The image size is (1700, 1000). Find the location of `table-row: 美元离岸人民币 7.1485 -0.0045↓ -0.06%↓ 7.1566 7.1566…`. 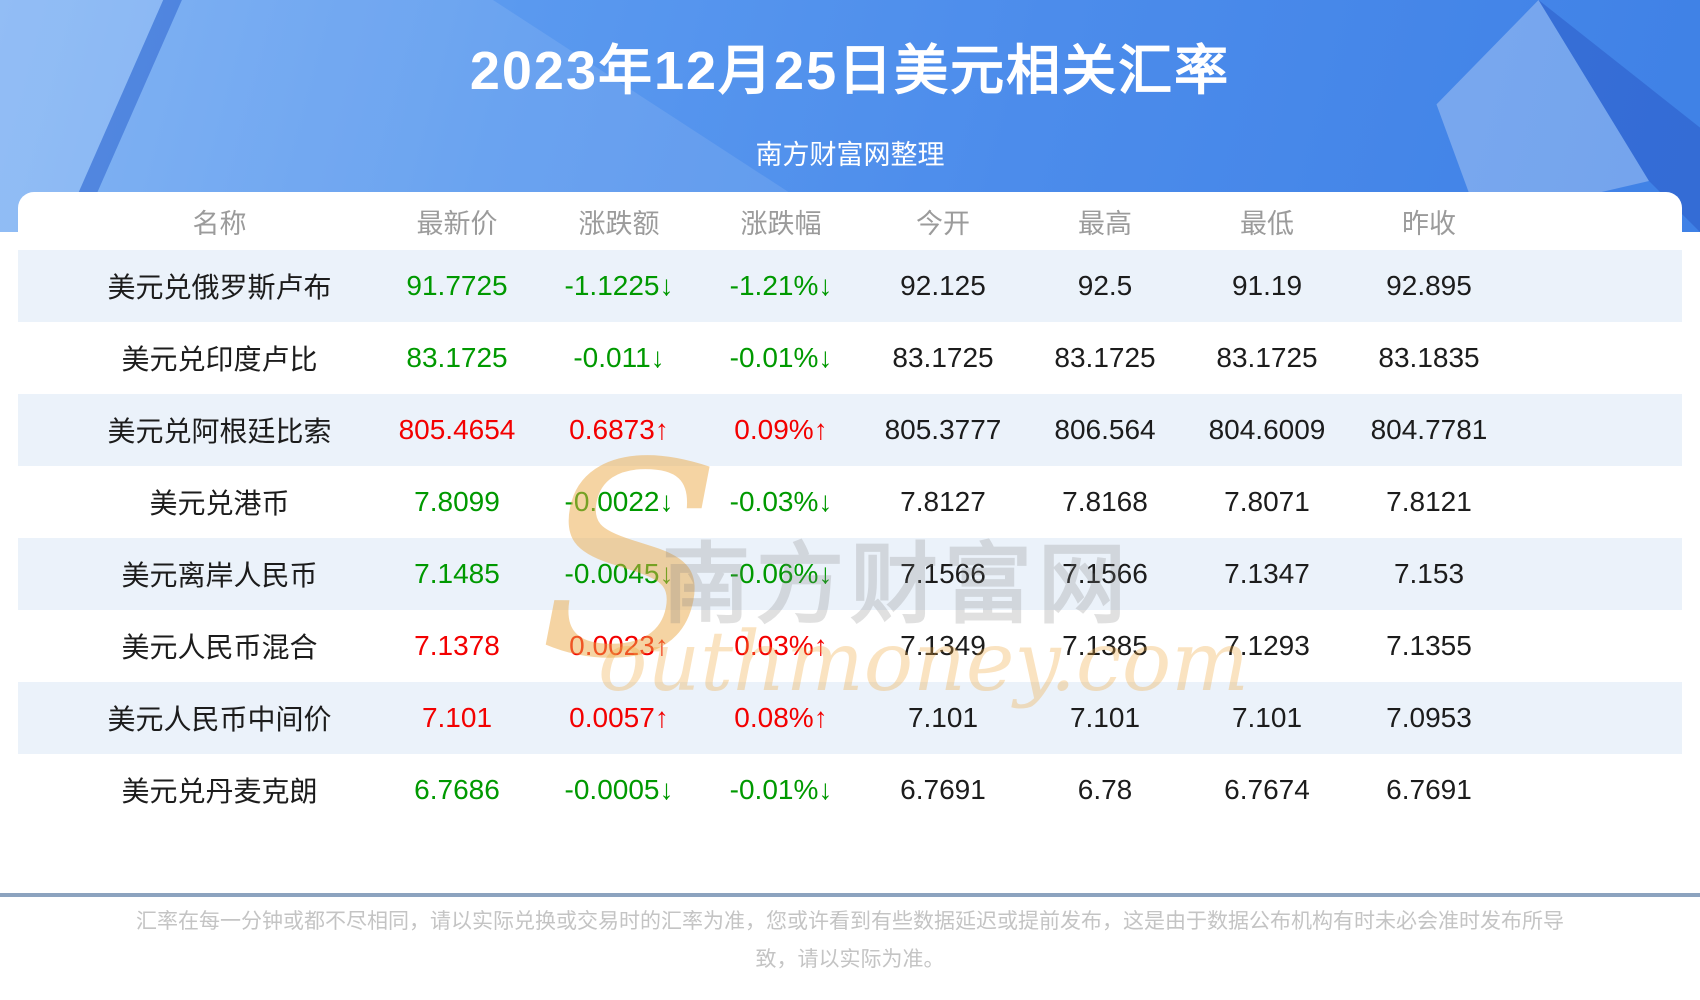

table-row: 美元离岸人民币 7.1485 -0.0045↓ -0.06%↓ 7.1566 7.1566… is located at coordinates (850, 574).